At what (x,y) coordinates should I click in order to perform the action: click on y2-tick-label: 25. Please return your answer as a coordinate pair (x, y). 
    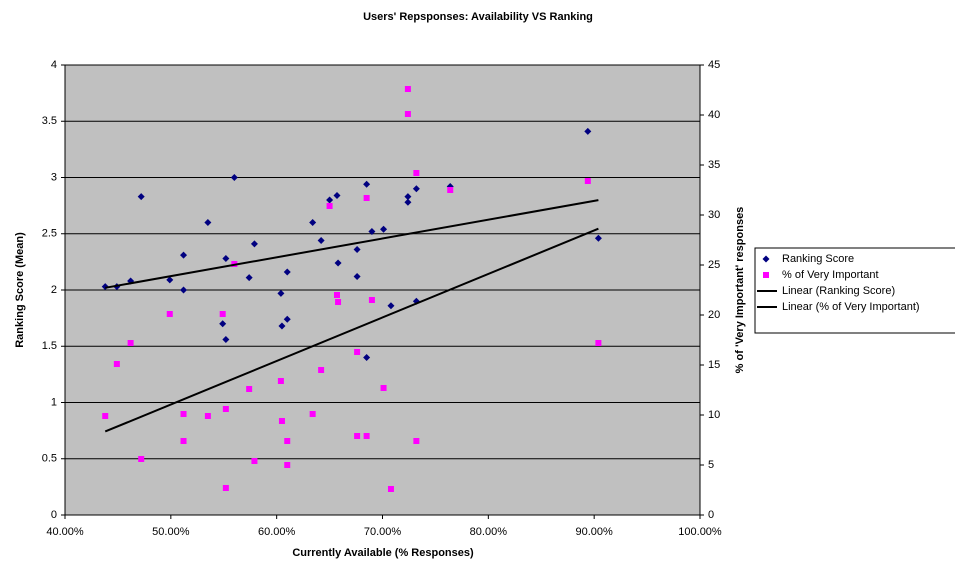
    Looking at the image, I should click on (714, 265).